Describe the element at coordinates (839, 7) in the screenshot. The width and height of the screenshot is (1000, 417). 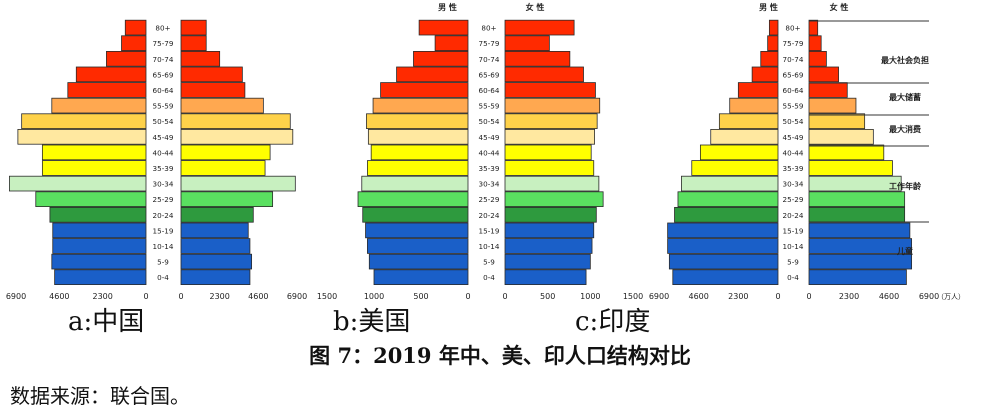
I see `header-female: 女 性` at that location.